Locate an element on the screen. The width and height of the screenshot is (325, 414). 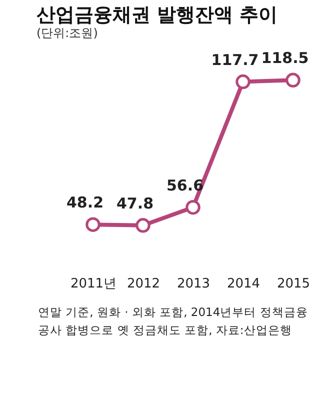
data-label: 118.5 is located at coordinates (285, 58).